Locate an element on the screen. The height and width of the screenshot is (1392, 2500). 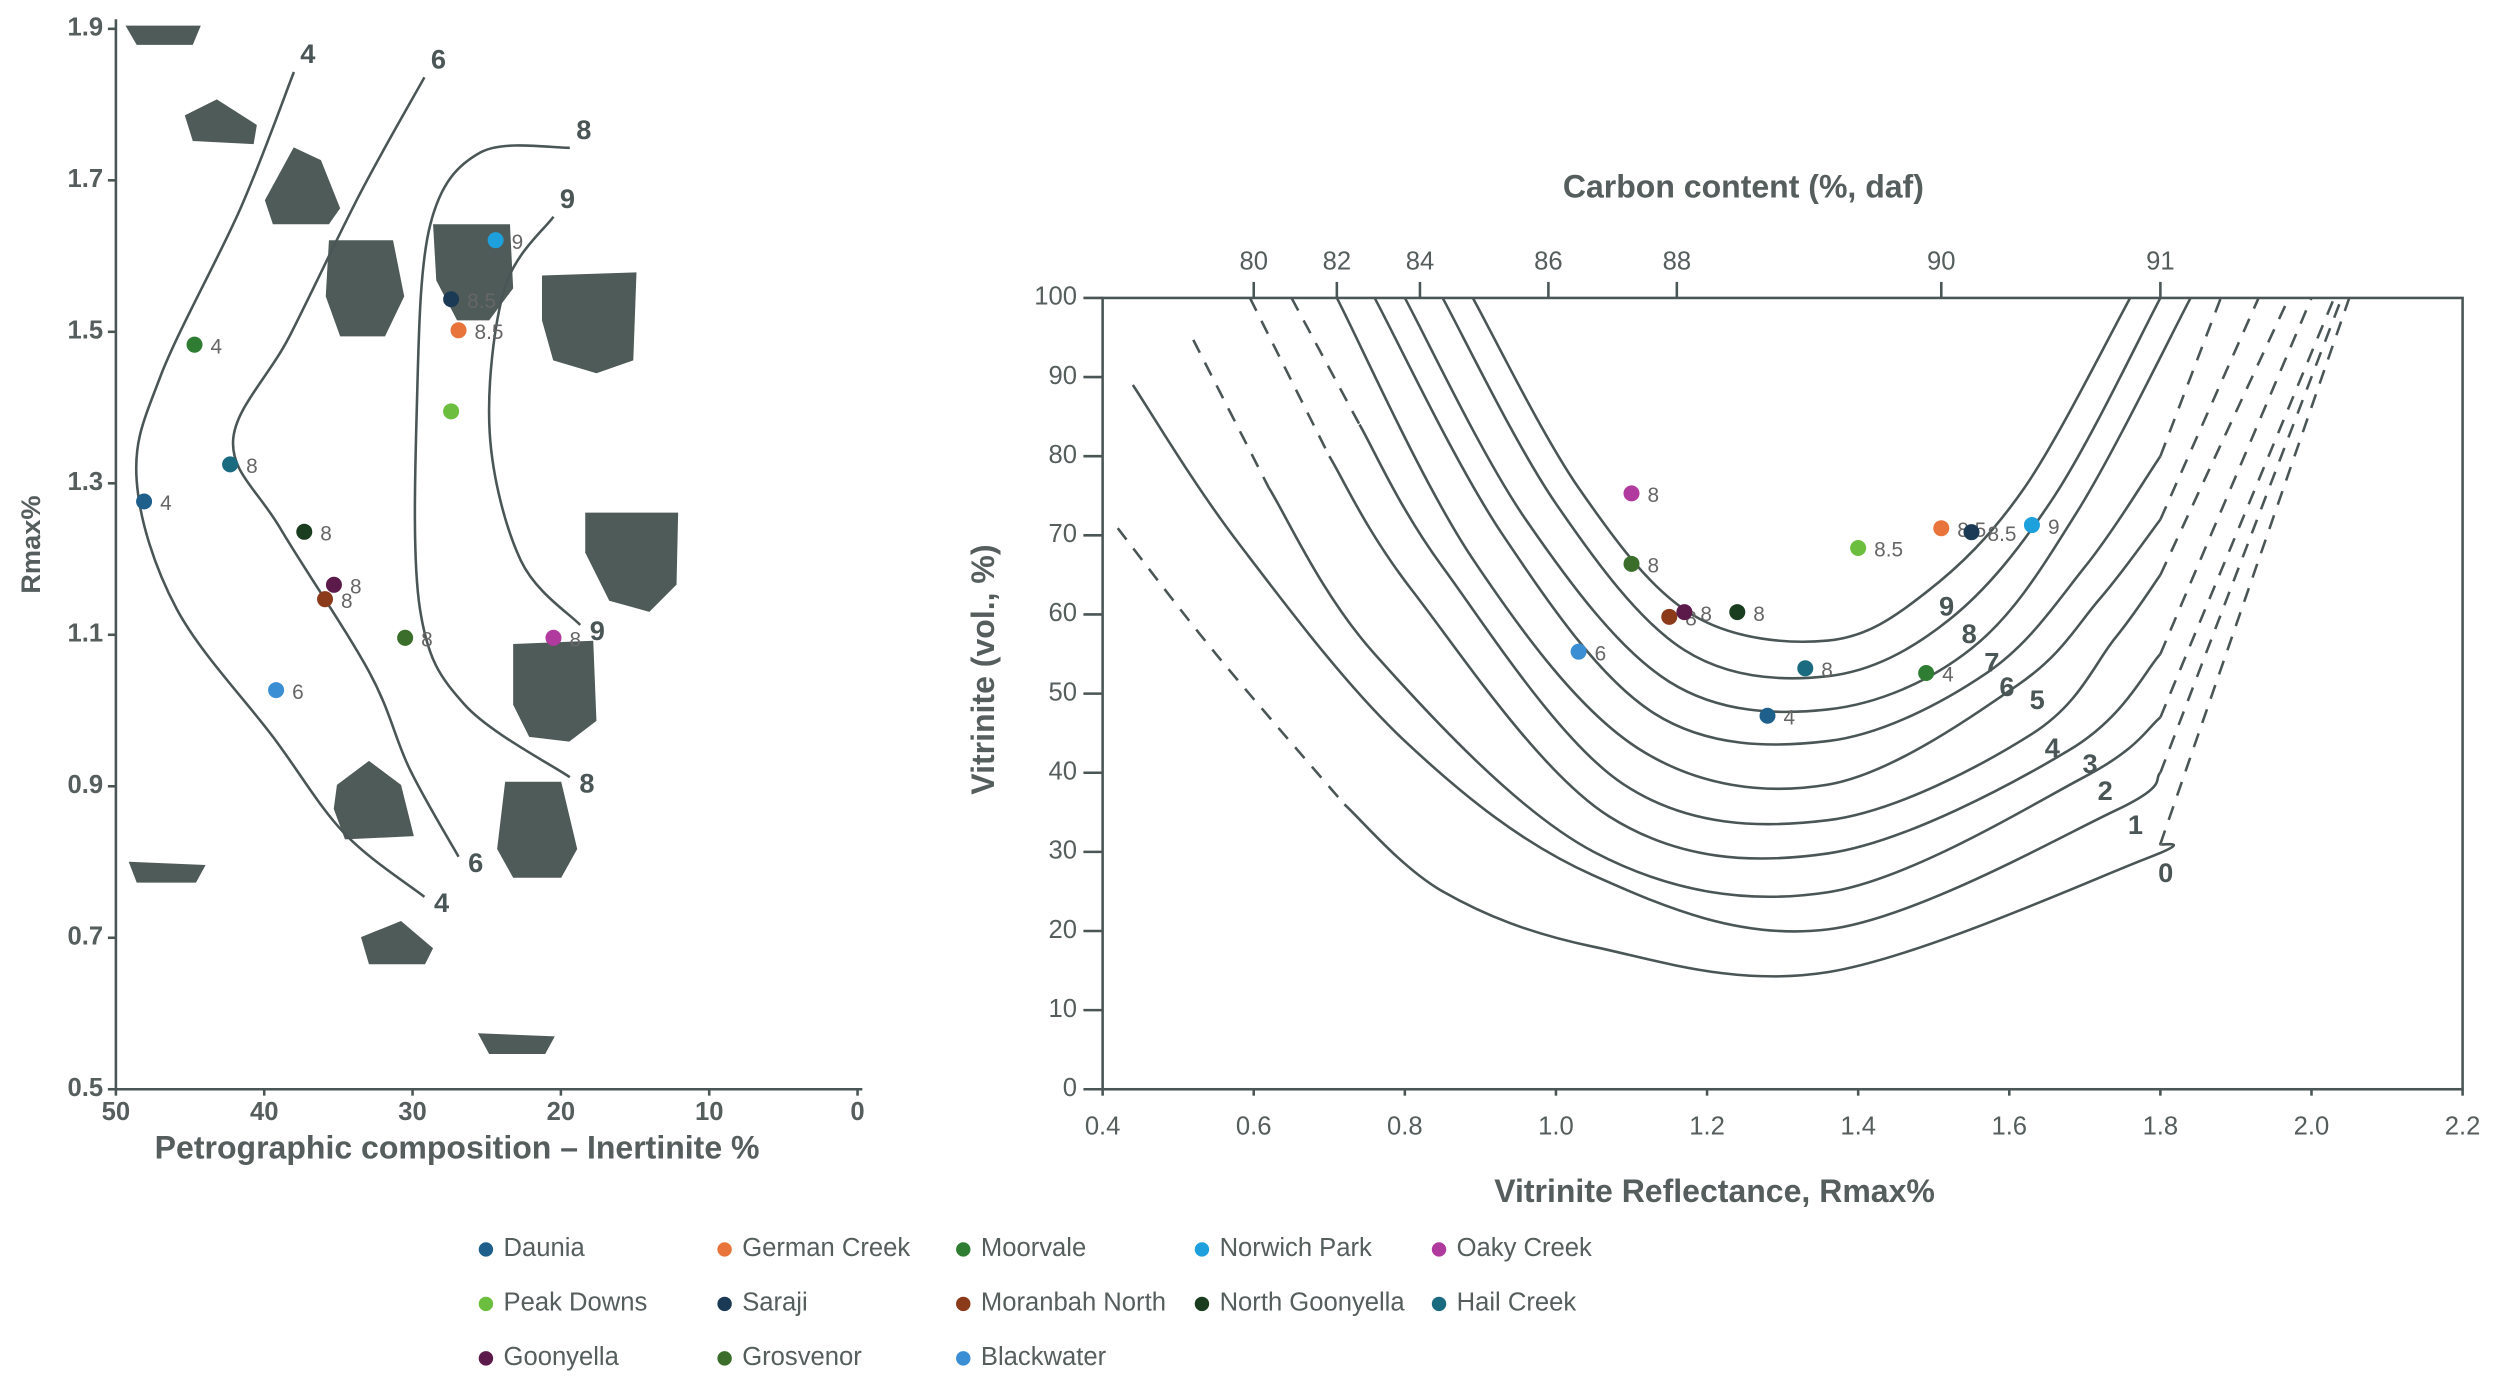
top-axis-title: Carbon content (%, daf) is located at coordinates (1743, 186).